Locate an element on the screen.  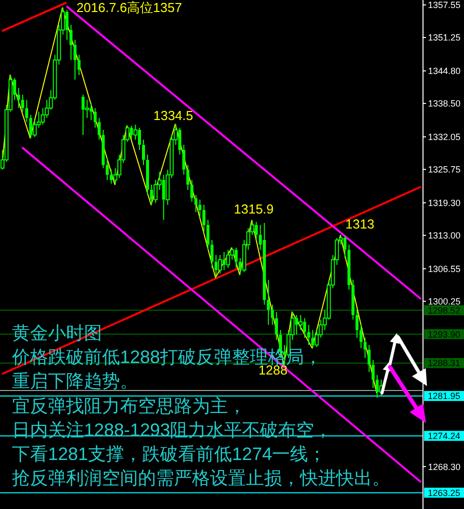
y-tick-label: 1313.00 is located at coordinates (444, 235).